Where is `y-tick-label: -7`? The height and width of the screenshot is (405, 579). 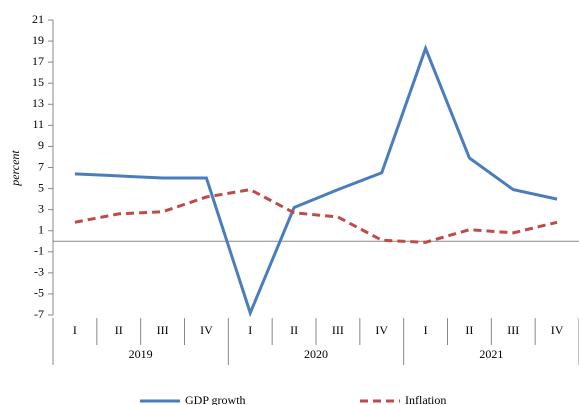
y-tick-label: -7 is located at coordinates (39, 314).